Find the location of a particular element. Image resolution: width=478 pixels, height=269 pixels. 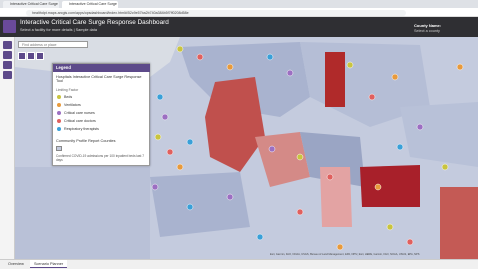

logo is located at coordinates (9, 26).